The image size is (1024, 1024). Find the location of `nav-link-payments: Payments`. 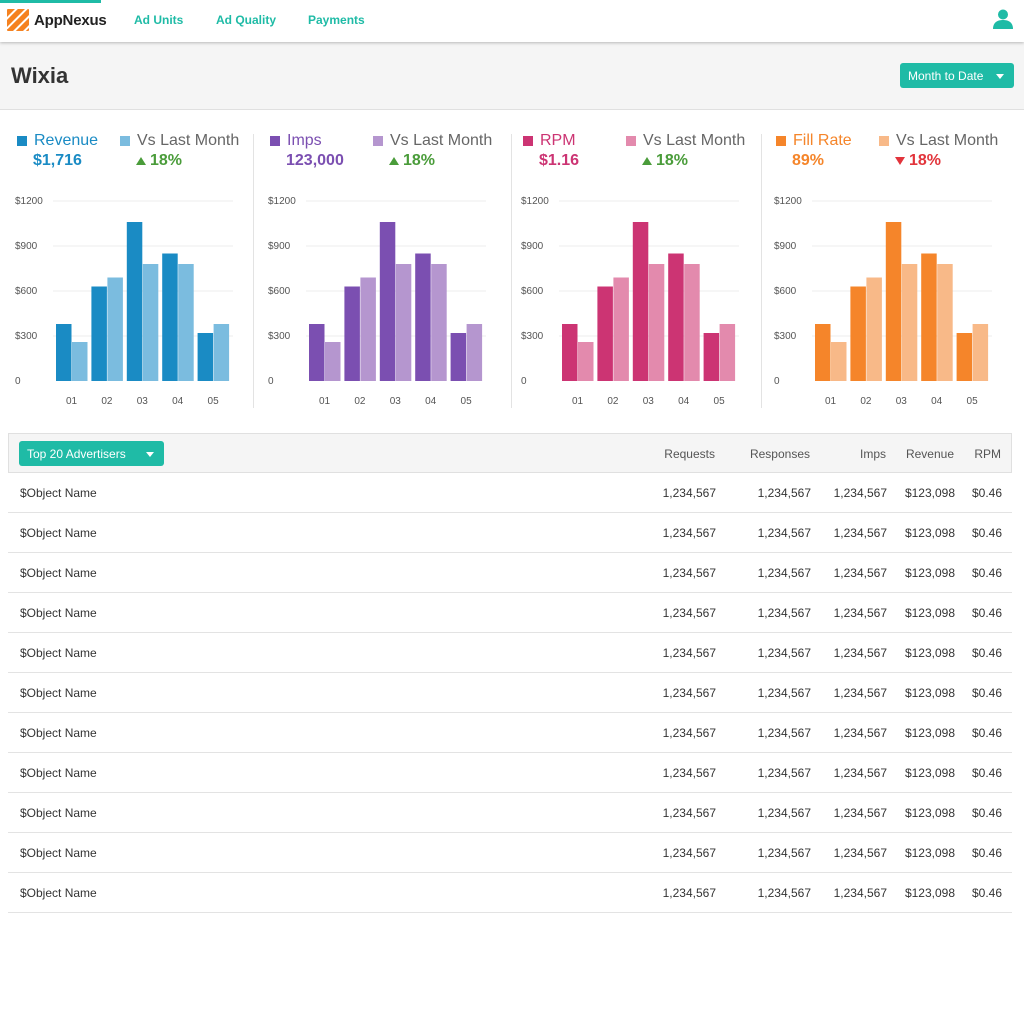

nav-link-payments: Payments is located at coordinates (336, 20).